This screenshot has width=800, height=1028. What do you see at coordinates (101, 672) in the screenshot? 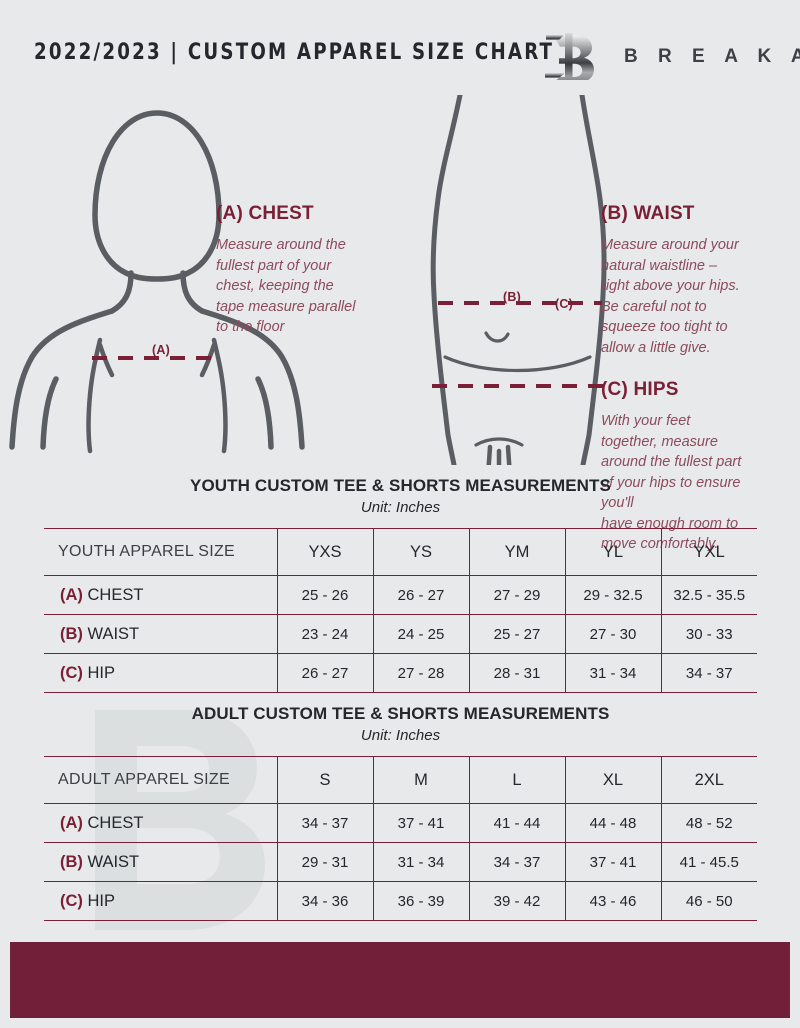
I see `youth-row-name-2: HIP` at bounding box center [101, 672].